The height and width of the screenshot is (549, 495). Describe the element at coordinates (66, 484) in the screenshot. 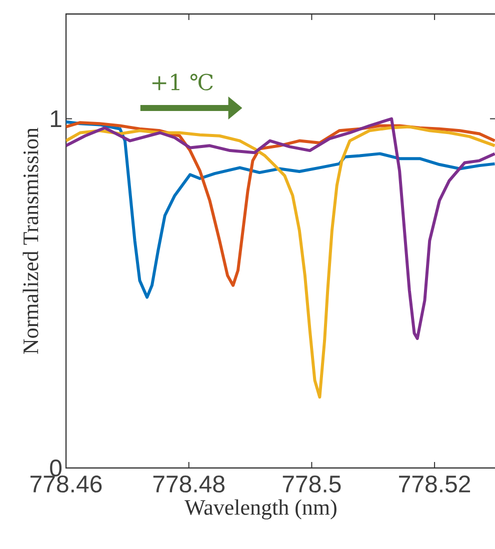

I see `x-tick-label: 778.46` at that location.